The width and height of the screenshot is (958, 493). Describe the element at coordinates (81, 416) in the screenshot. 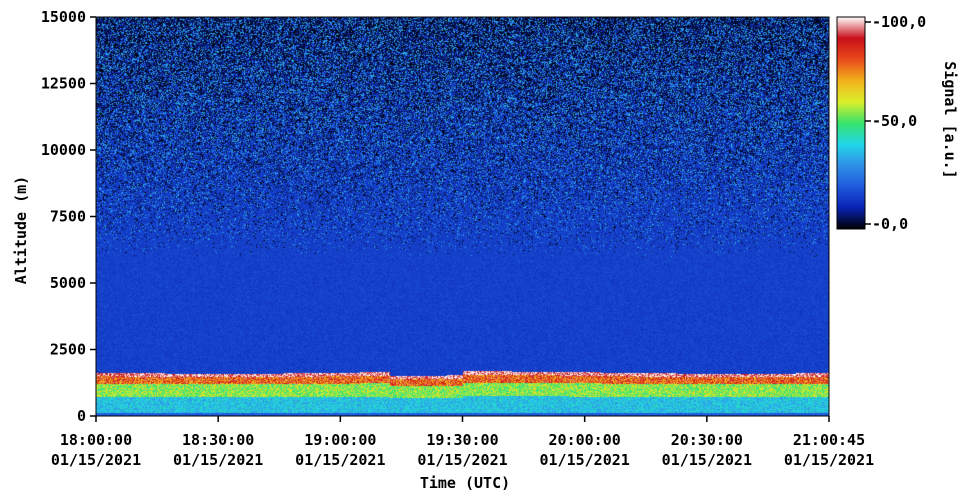

I see `y-tick-label: 0` at that location.